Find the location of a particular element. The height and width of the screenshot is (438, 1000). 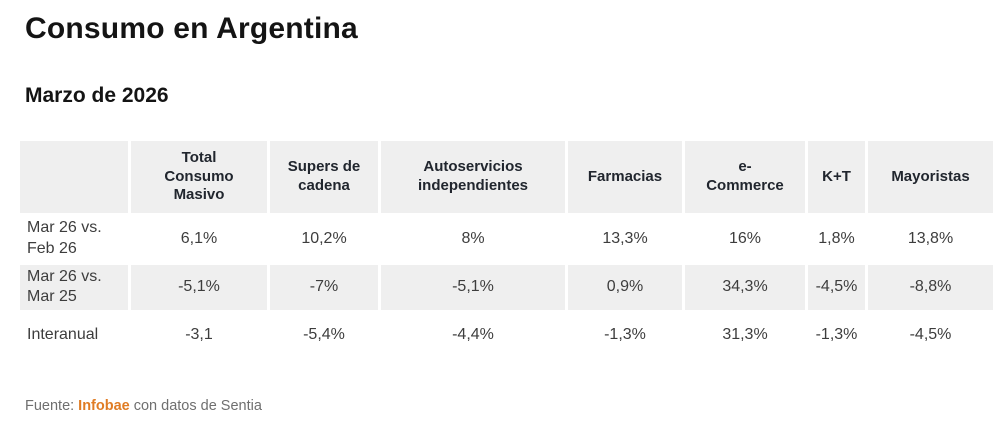

table-cell: 8% is located at coordinates (473, 239).